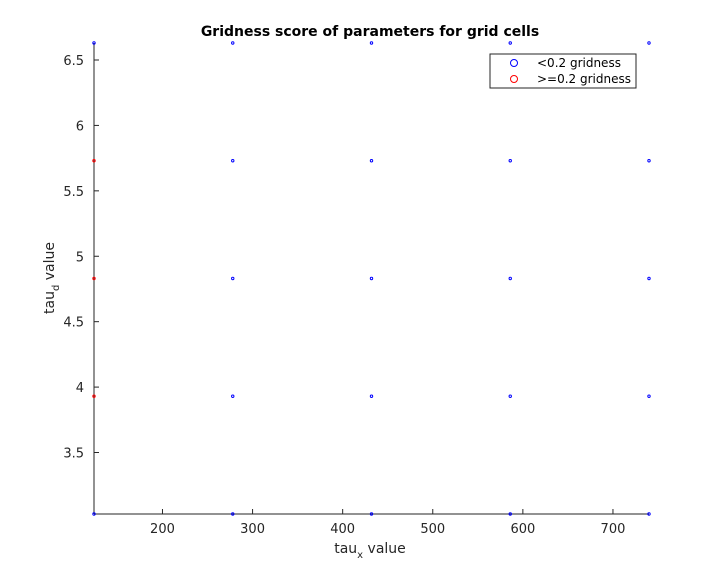  What do you see at coordinates (73, 323) in the screenshot?
I see `y-tick-label: 4.5` at bounding box center [73, 323].